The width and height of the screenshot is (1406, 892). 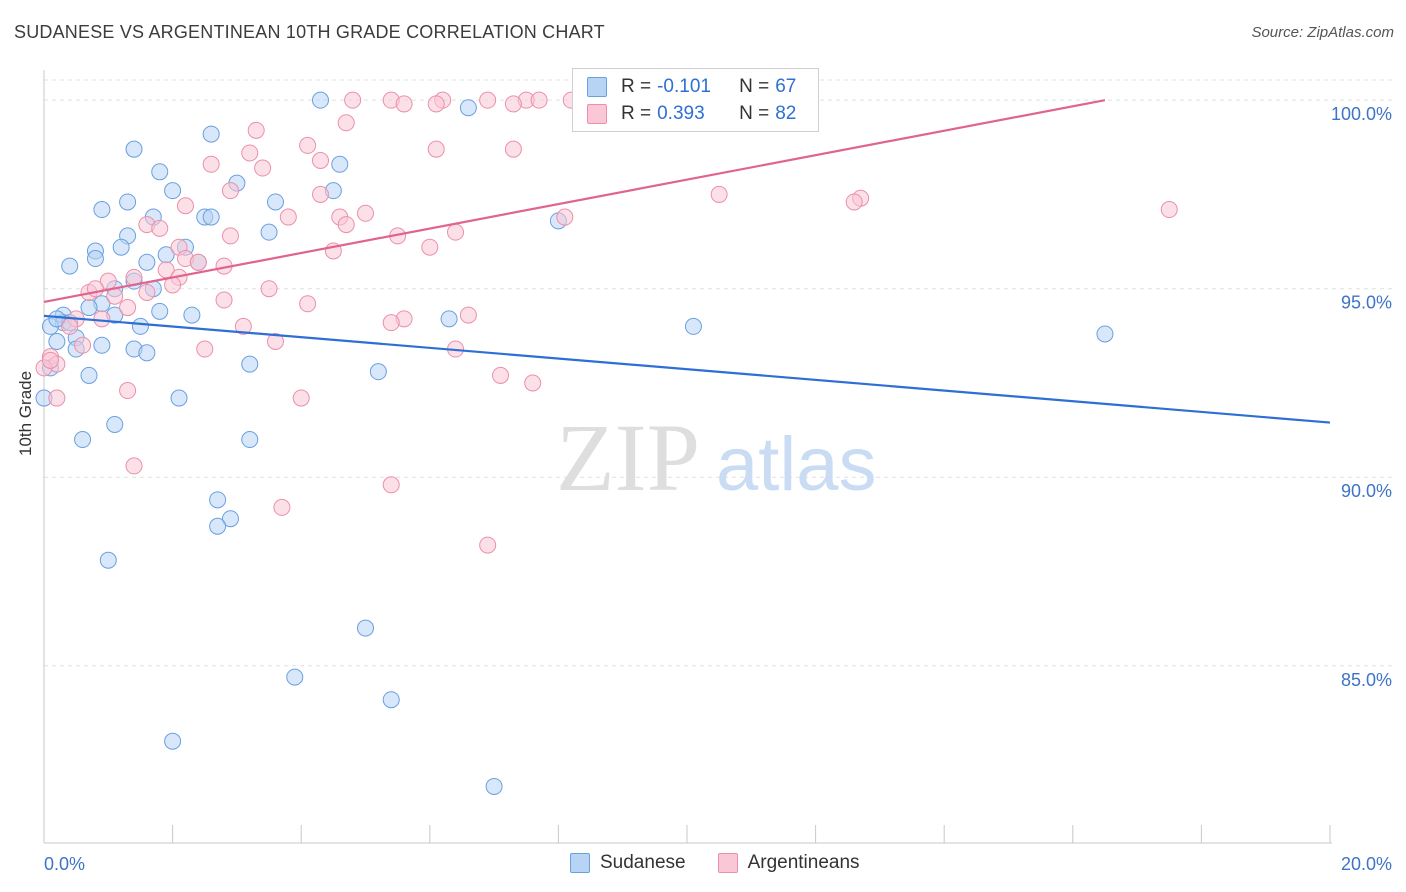 I want to click on r-value: 0.393, so click(x=681, y=113).